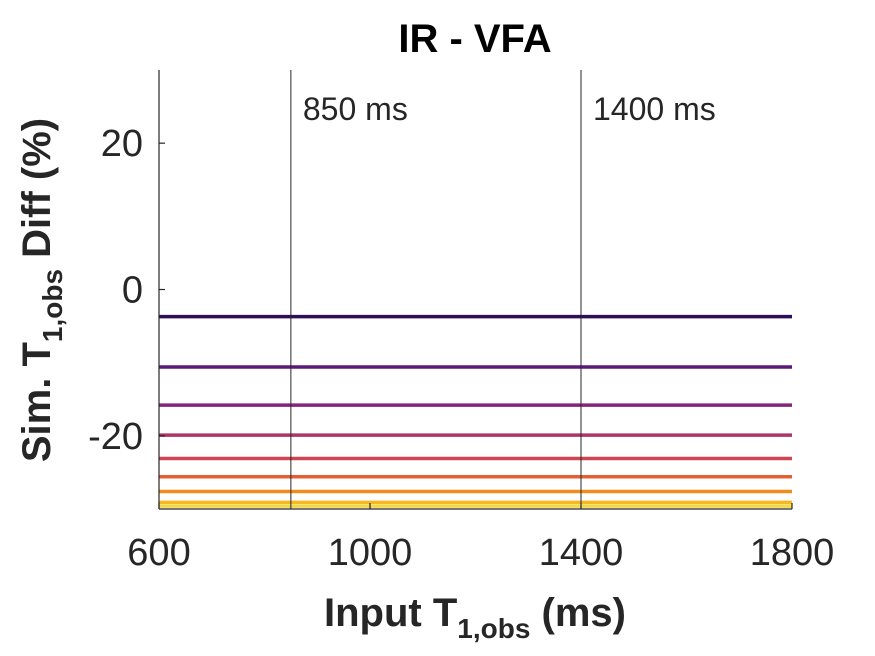  I want to click on y-axis-label-main: Sim. T, so click(37, 402).